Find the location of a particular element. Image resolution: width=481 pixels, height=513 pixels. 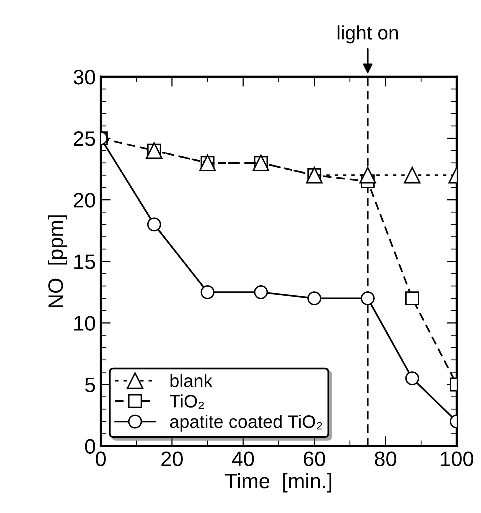

y-tick-label: 20 is located at coordinates (85, 200).